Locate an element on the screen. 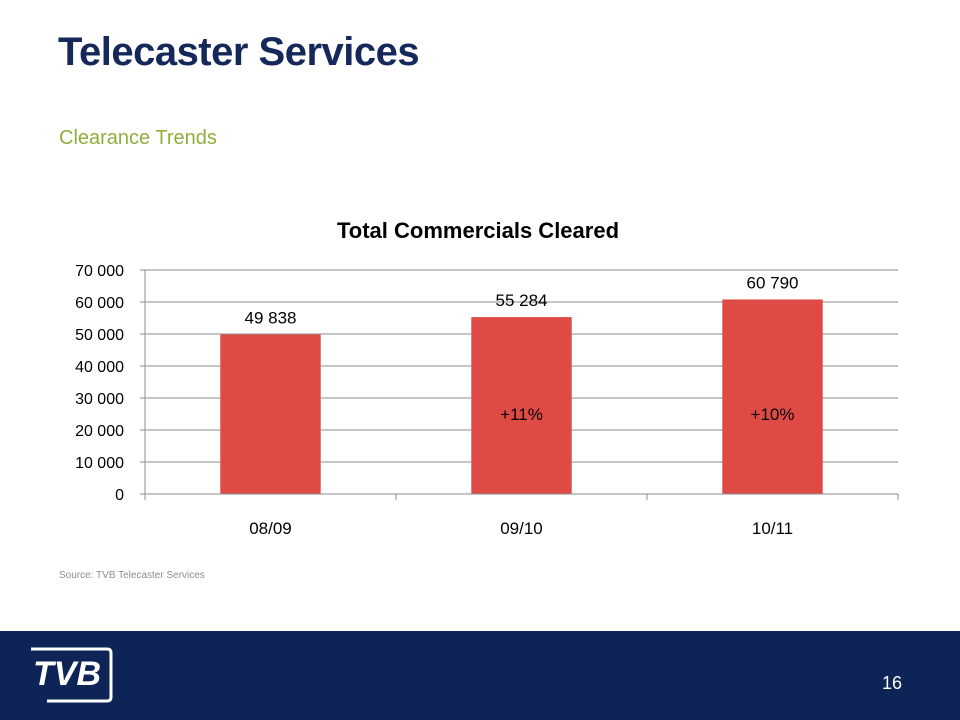  bar-value-label: 60 790 is located at coordinates (773, 282).